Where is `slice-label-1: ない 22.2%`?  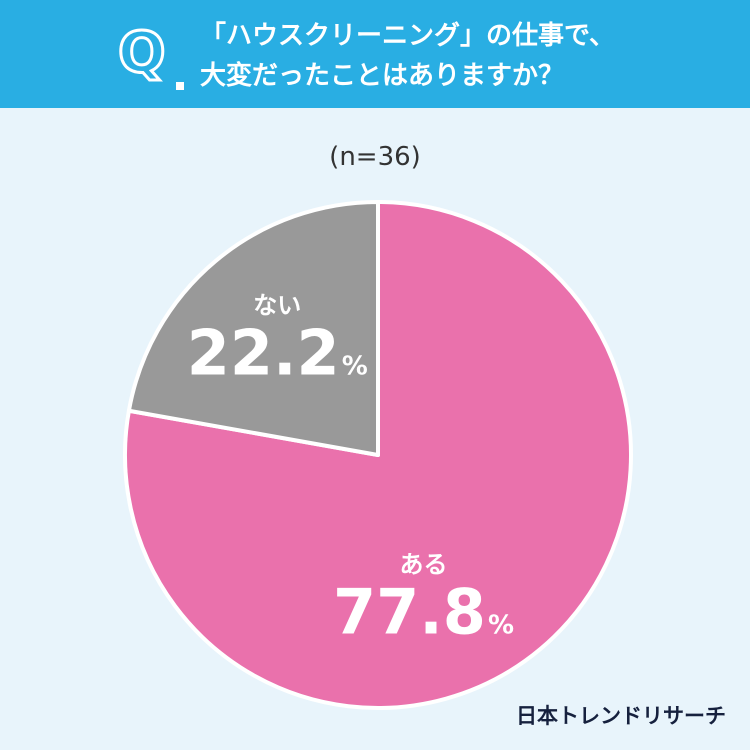
slice-label-1: ない 22.2% is located at coordinates (277, 334).